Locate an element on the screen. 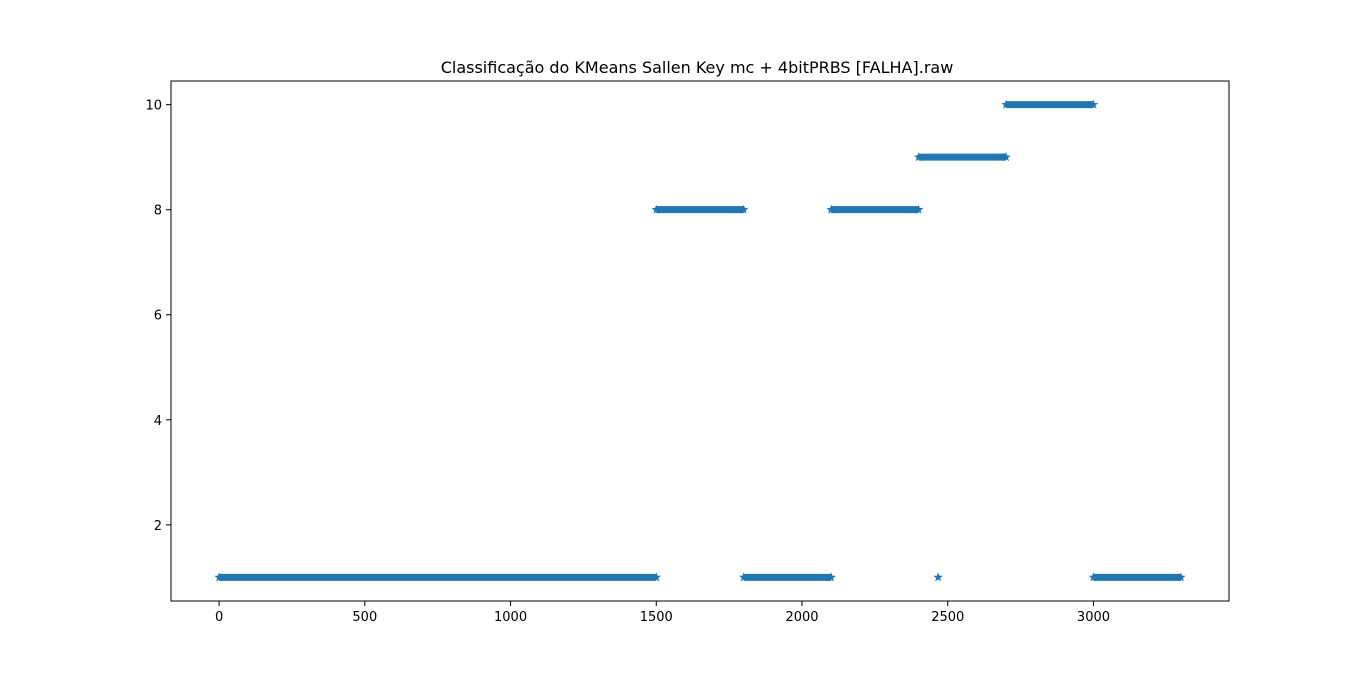  y-tick-label: 10 is located at coordinates (153, 106).